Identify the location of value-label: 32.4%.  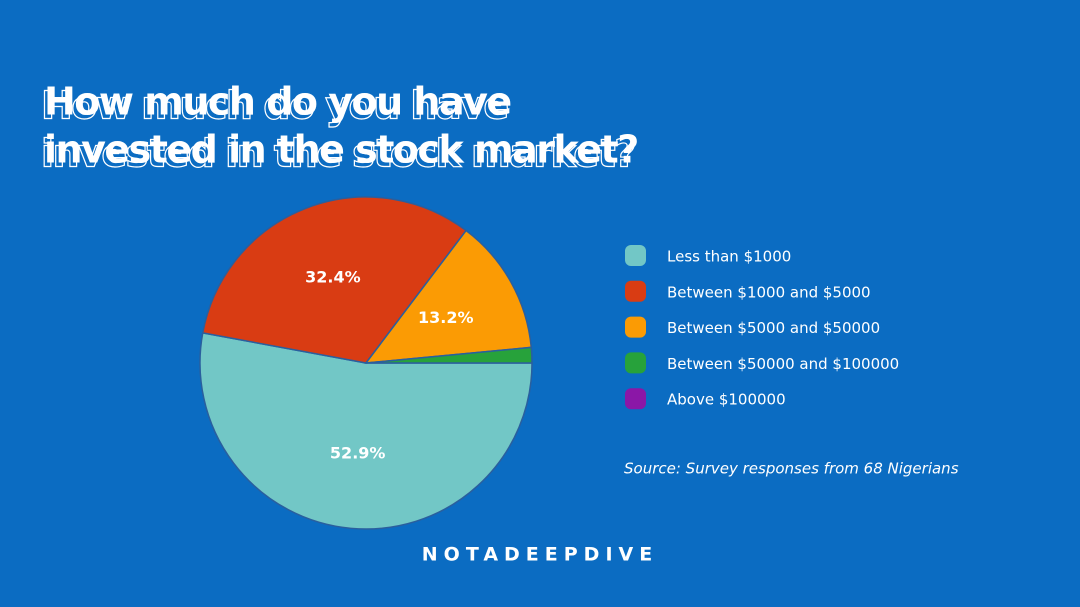
(333, 276).